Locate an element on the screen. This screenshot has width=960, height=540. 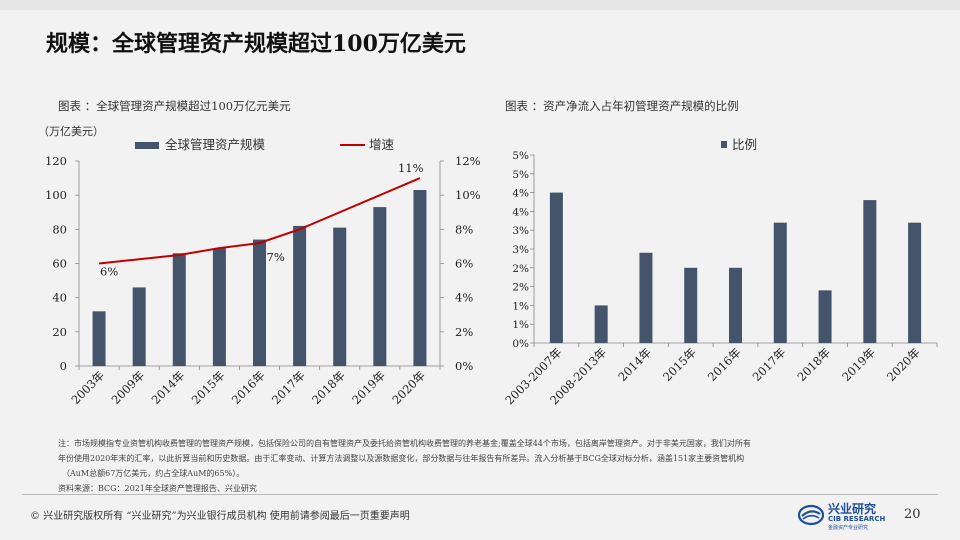
right-y-tick-label: 6% is located at coordinates (464, 264).